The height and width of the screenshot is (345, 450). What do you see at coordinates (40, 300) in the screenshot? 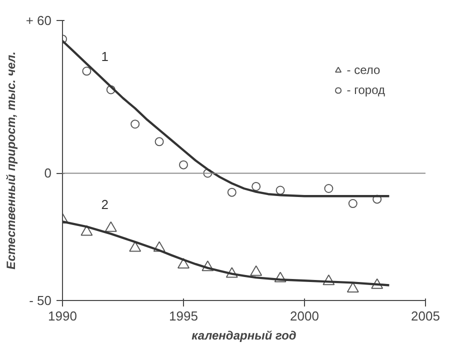
I see `y-tick-label: - 50` at bounding box center [40, 300].